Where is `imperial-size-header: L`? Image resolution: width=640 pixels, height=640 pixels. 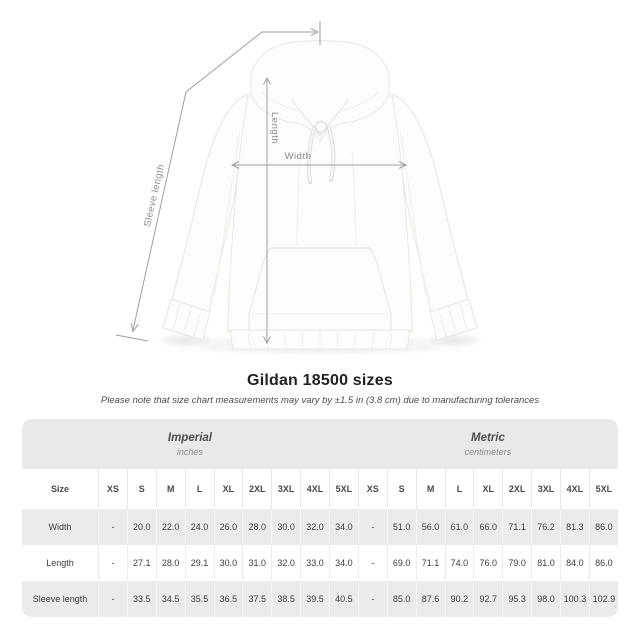 imperial-size-header: L is located at coordinates (199, 489).